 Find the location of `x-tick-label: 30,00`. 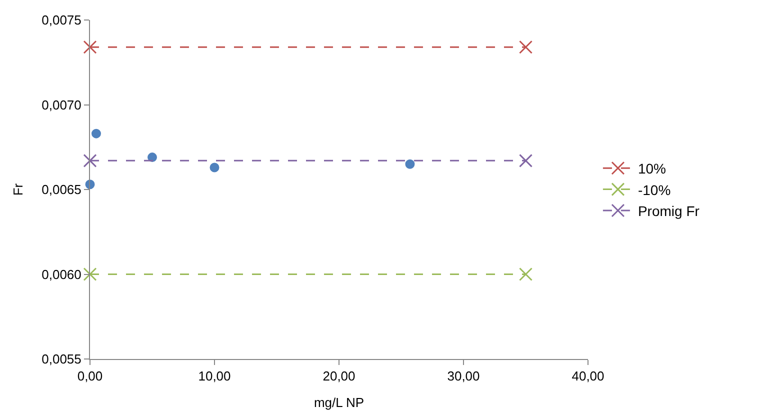

x-tick-label: 30,00 is located at coordinates (463, 376).